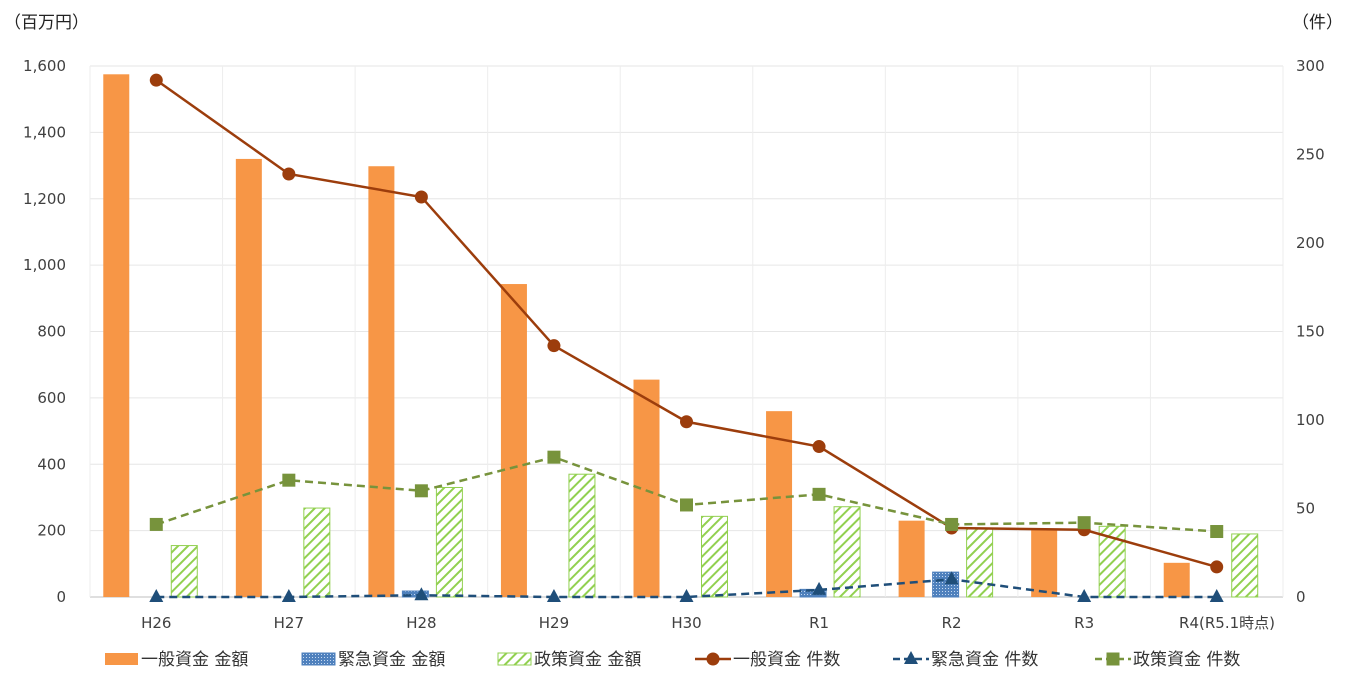 Image resolution: width=1347 pixels, height=677 pixels. Describe the element at coordinates (1186, 660) in the screenshot. I see `legend-label-line-3: 政策資金 件数` at that location.